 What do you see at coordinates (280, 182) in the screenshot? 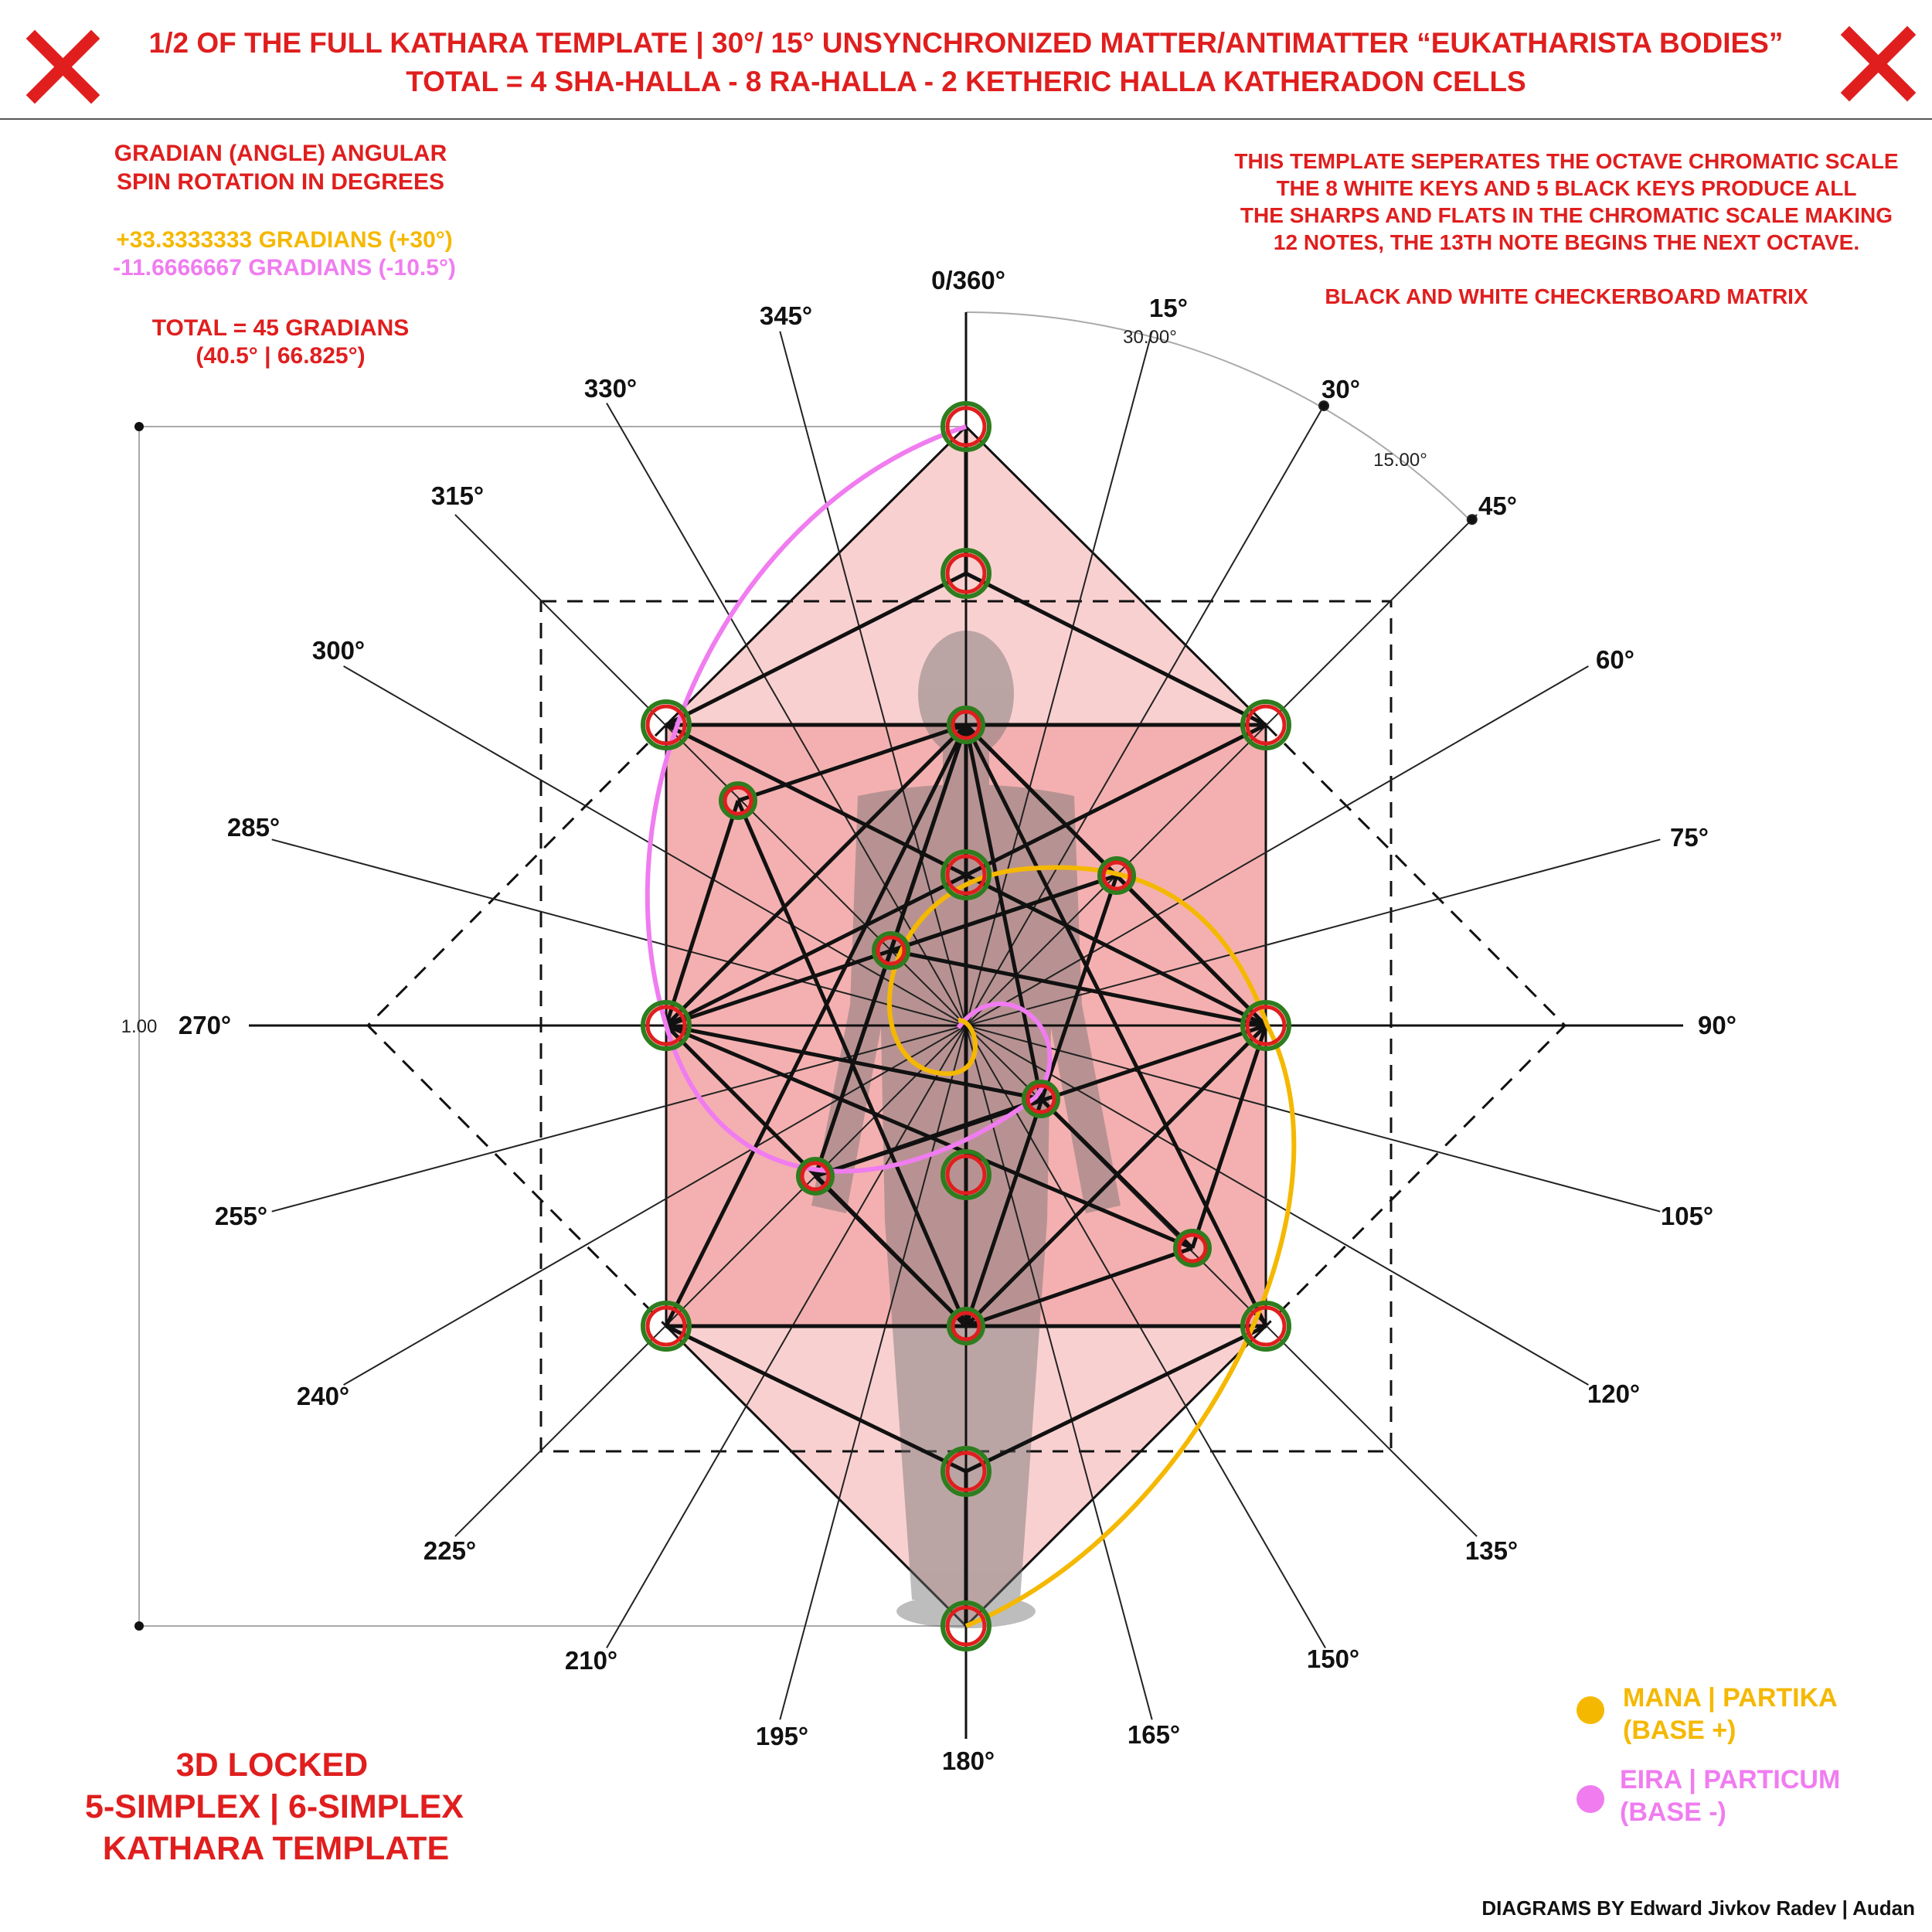
I see `gradian-title-2: SPIN ROTATION IN DEGREES` at bounding box center [280, 182].